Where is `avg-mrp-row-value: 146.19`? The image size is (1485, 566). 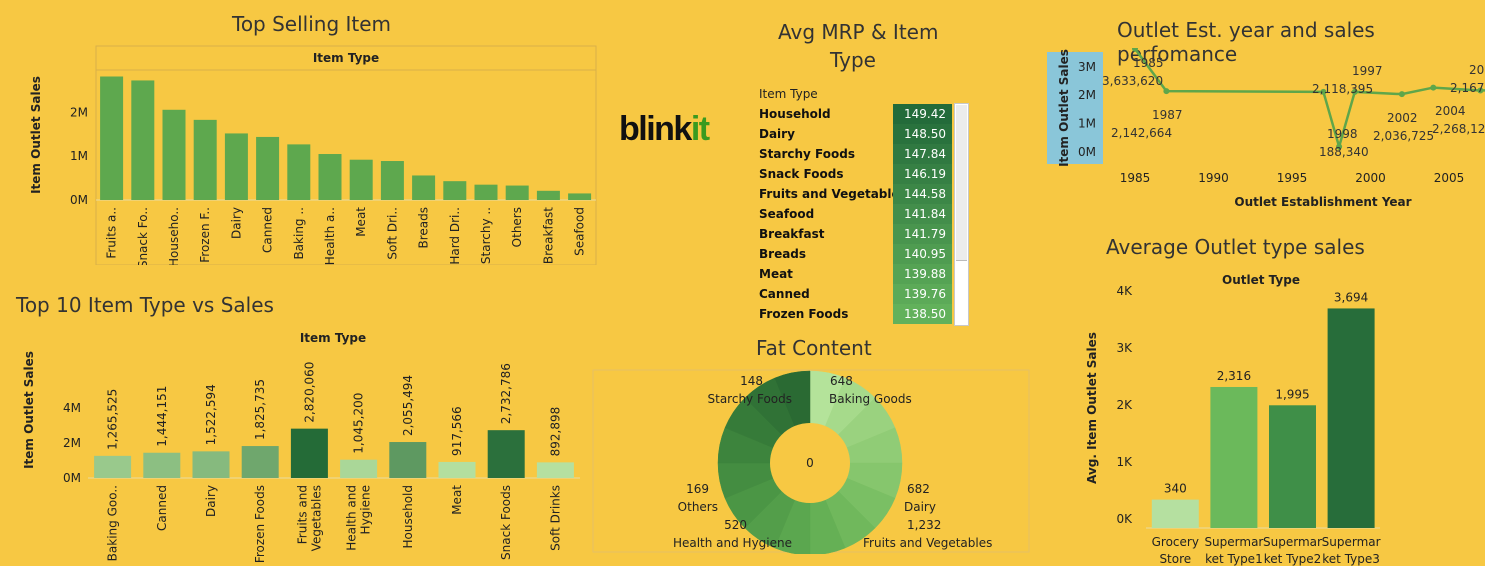 avg-mrp-row-value: 146.19 is located at coordinates (922, 174).